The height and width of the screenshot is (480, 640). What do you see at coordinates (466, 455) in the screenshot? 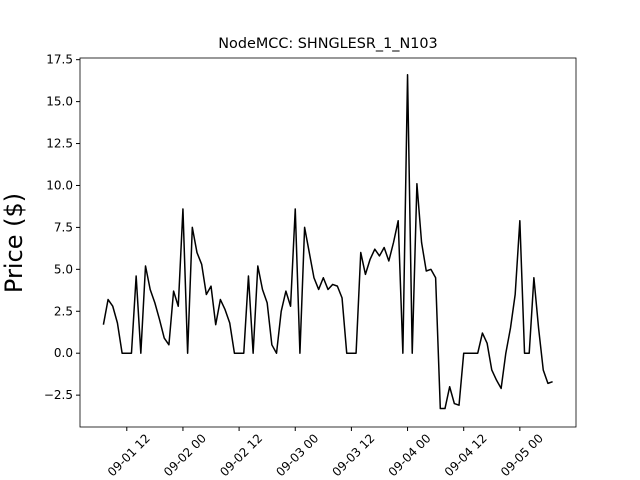
I see `x-tick-label: 09-04 12` at bounding box center [466, 455].